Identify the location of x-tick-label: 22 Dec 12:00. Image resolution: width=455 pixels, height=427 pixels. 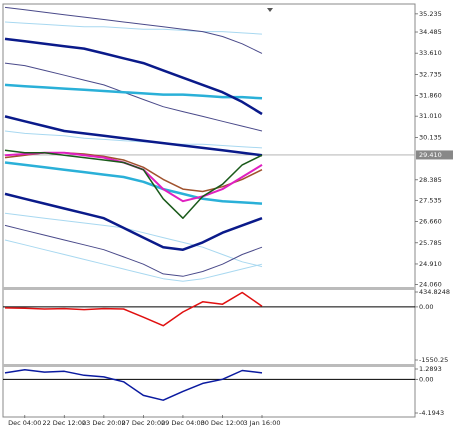
(64, 423).